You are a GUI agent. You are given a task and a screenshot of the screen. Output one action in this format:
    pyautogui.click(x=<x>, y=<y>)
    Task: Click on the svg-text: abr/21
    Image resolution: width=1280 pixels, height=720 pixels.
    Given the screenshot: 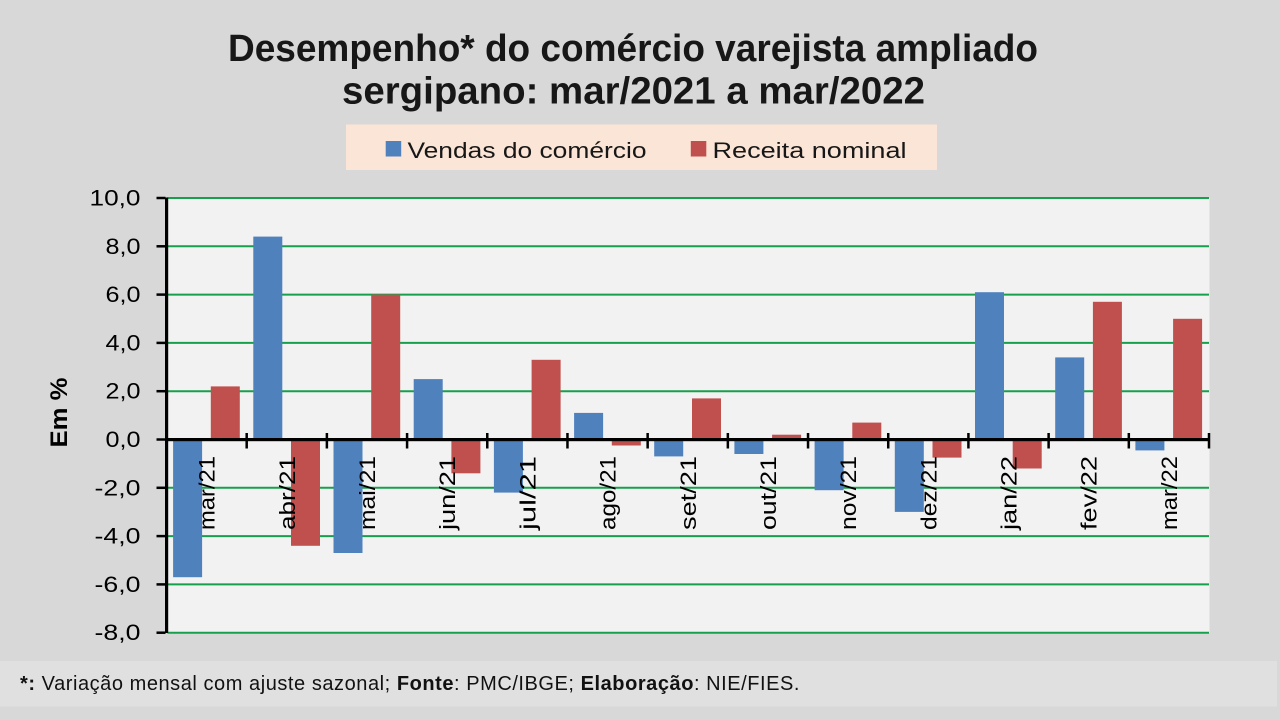 What is the action you would take?
    pyautogui.click(x=287, y=493)
    